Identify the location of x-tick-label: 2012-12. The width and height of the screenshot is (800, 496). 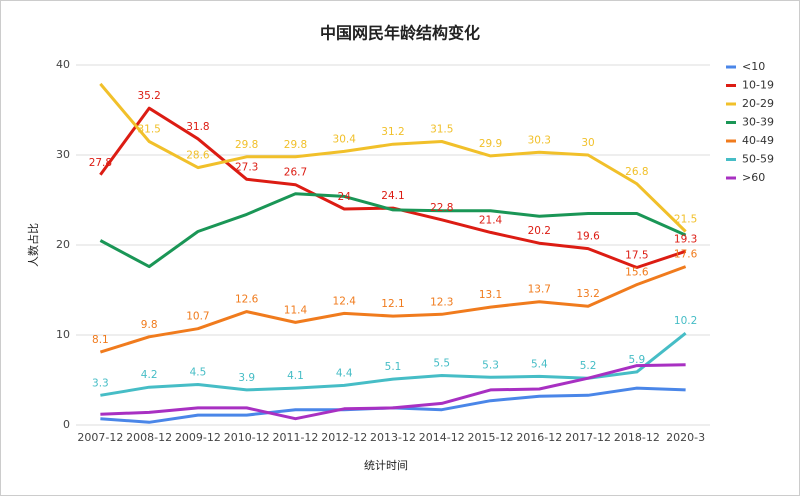
(344, 437).